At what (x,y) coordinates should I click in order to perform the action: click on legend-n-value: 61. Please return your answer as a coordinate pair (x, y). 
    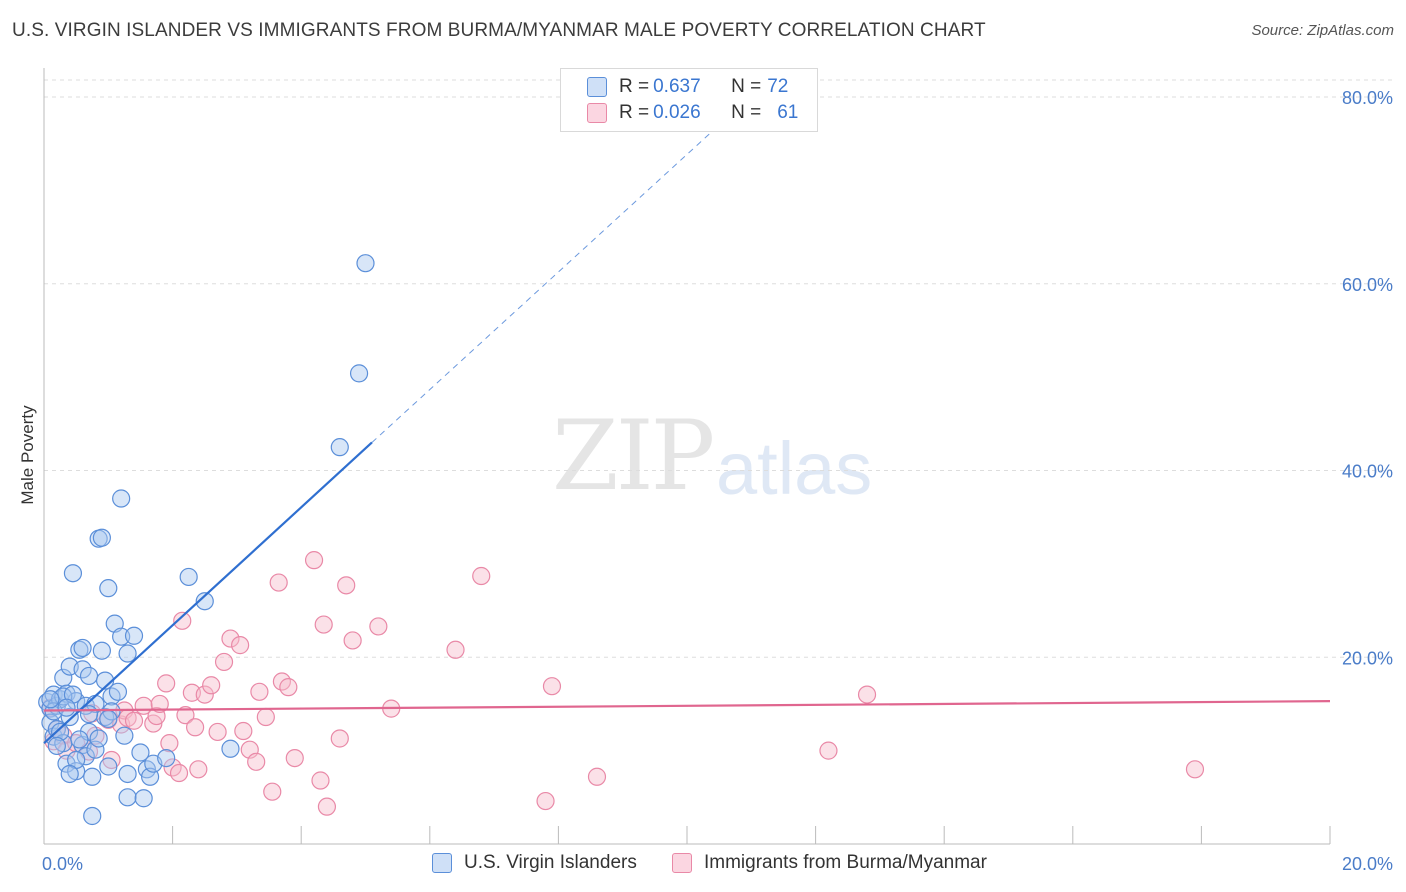
    Looking at the image, I should click on (788, 112).